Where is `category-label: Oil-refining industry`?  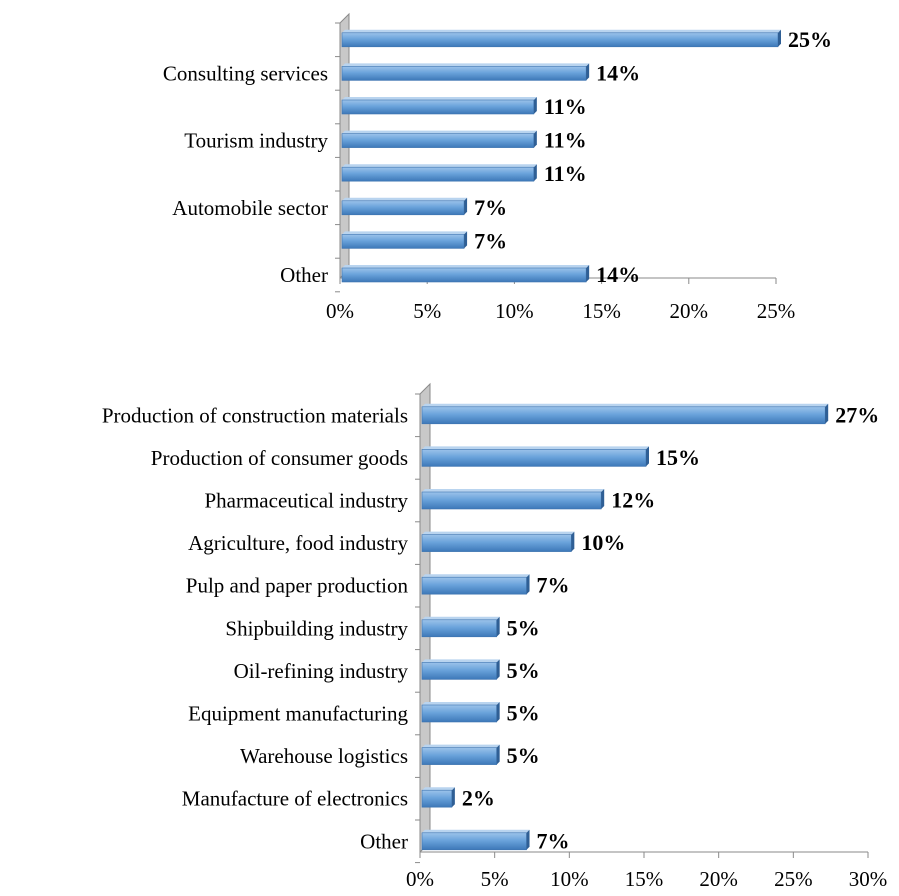
category-label: Oil-refining industry is located at coordinates (321, 671).